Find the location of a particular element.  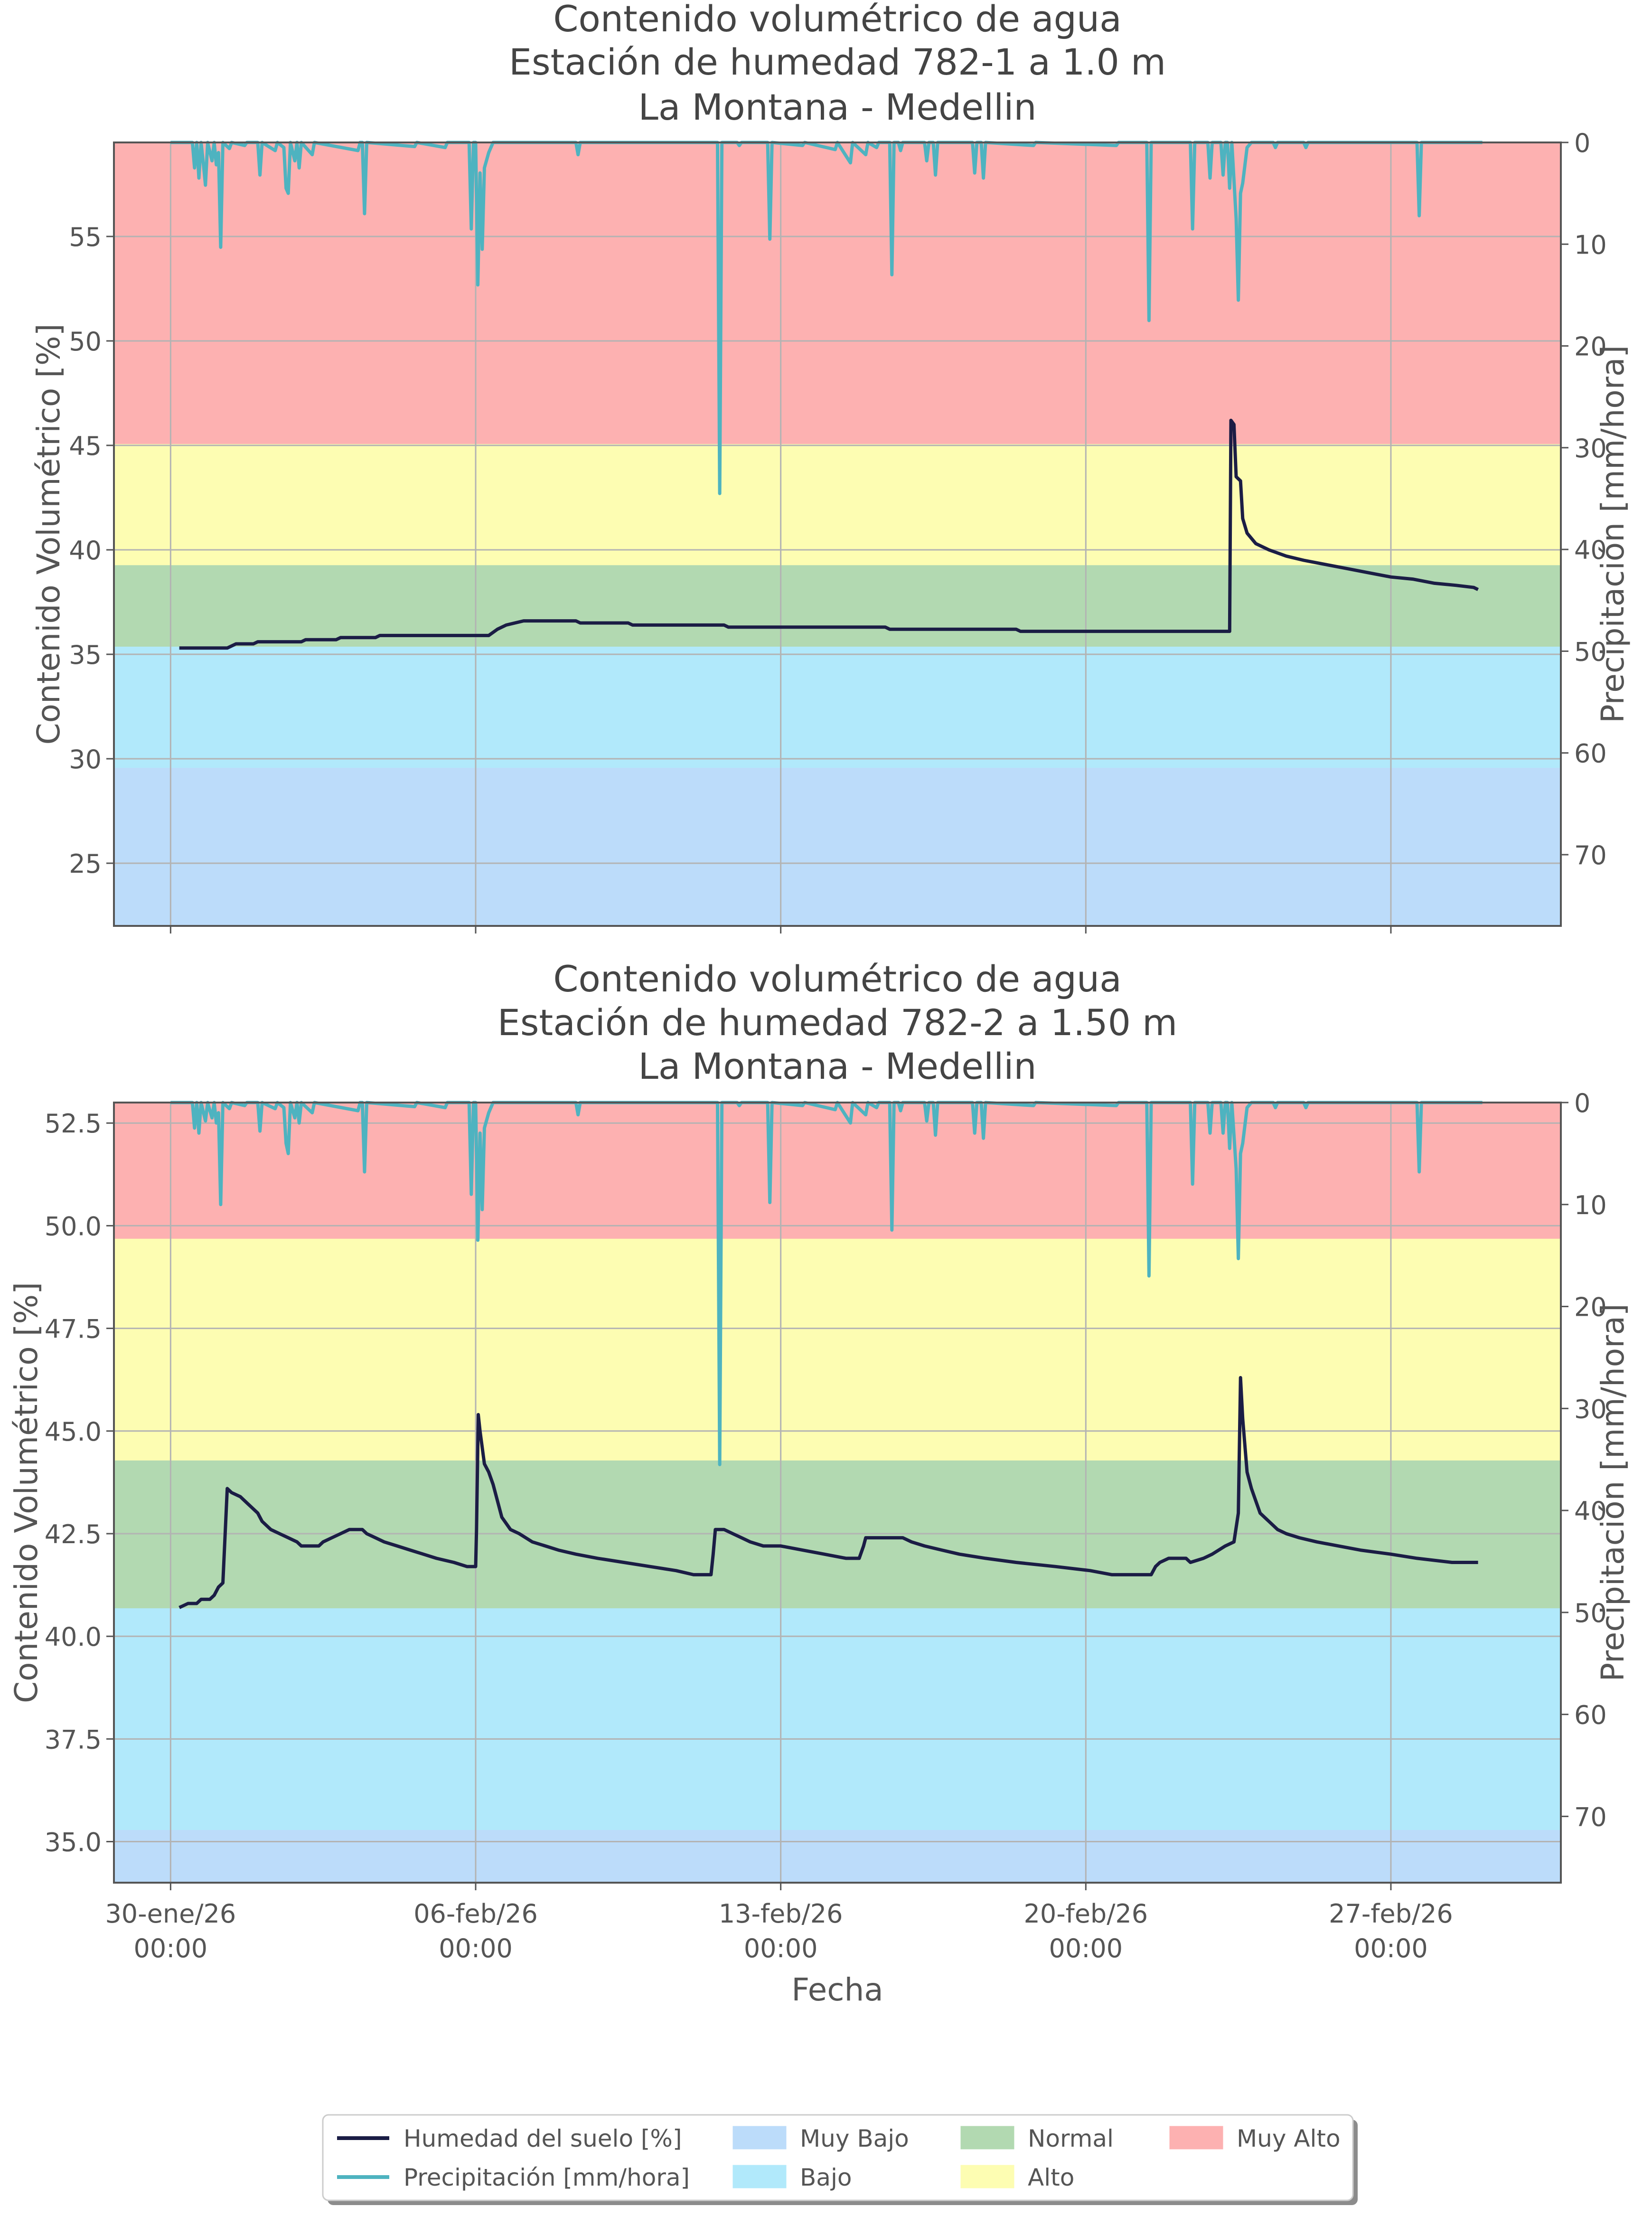

chart-title-line-2: Estación de humedad 782-1 a 1.0 m is located at coordinates (837, 62).